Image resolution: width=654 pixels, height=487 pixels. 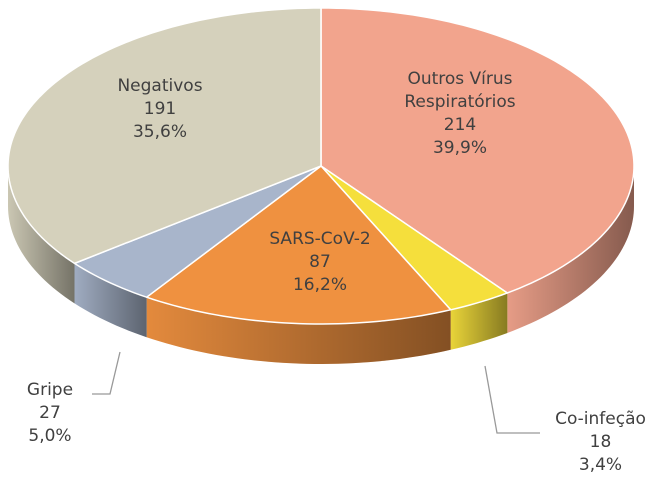 I want to click on category-label: Gripe, so click(x=50, y=390).